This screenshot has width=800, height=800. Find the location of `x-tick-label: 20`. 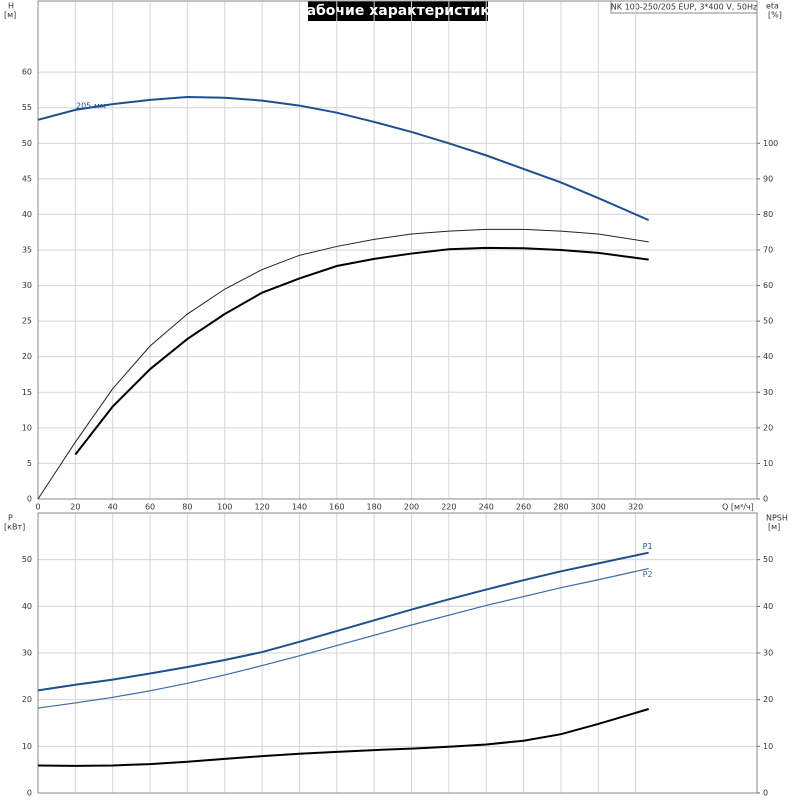

x-tick-label: 20 is located at coordinates (75, 507).